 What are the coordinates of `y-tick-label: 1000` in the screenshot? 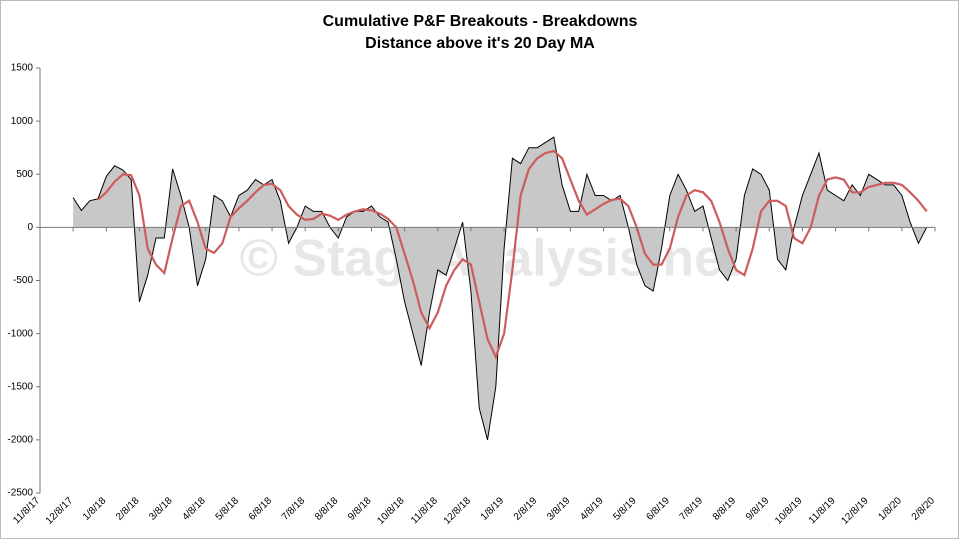 It's located at (22, 121).